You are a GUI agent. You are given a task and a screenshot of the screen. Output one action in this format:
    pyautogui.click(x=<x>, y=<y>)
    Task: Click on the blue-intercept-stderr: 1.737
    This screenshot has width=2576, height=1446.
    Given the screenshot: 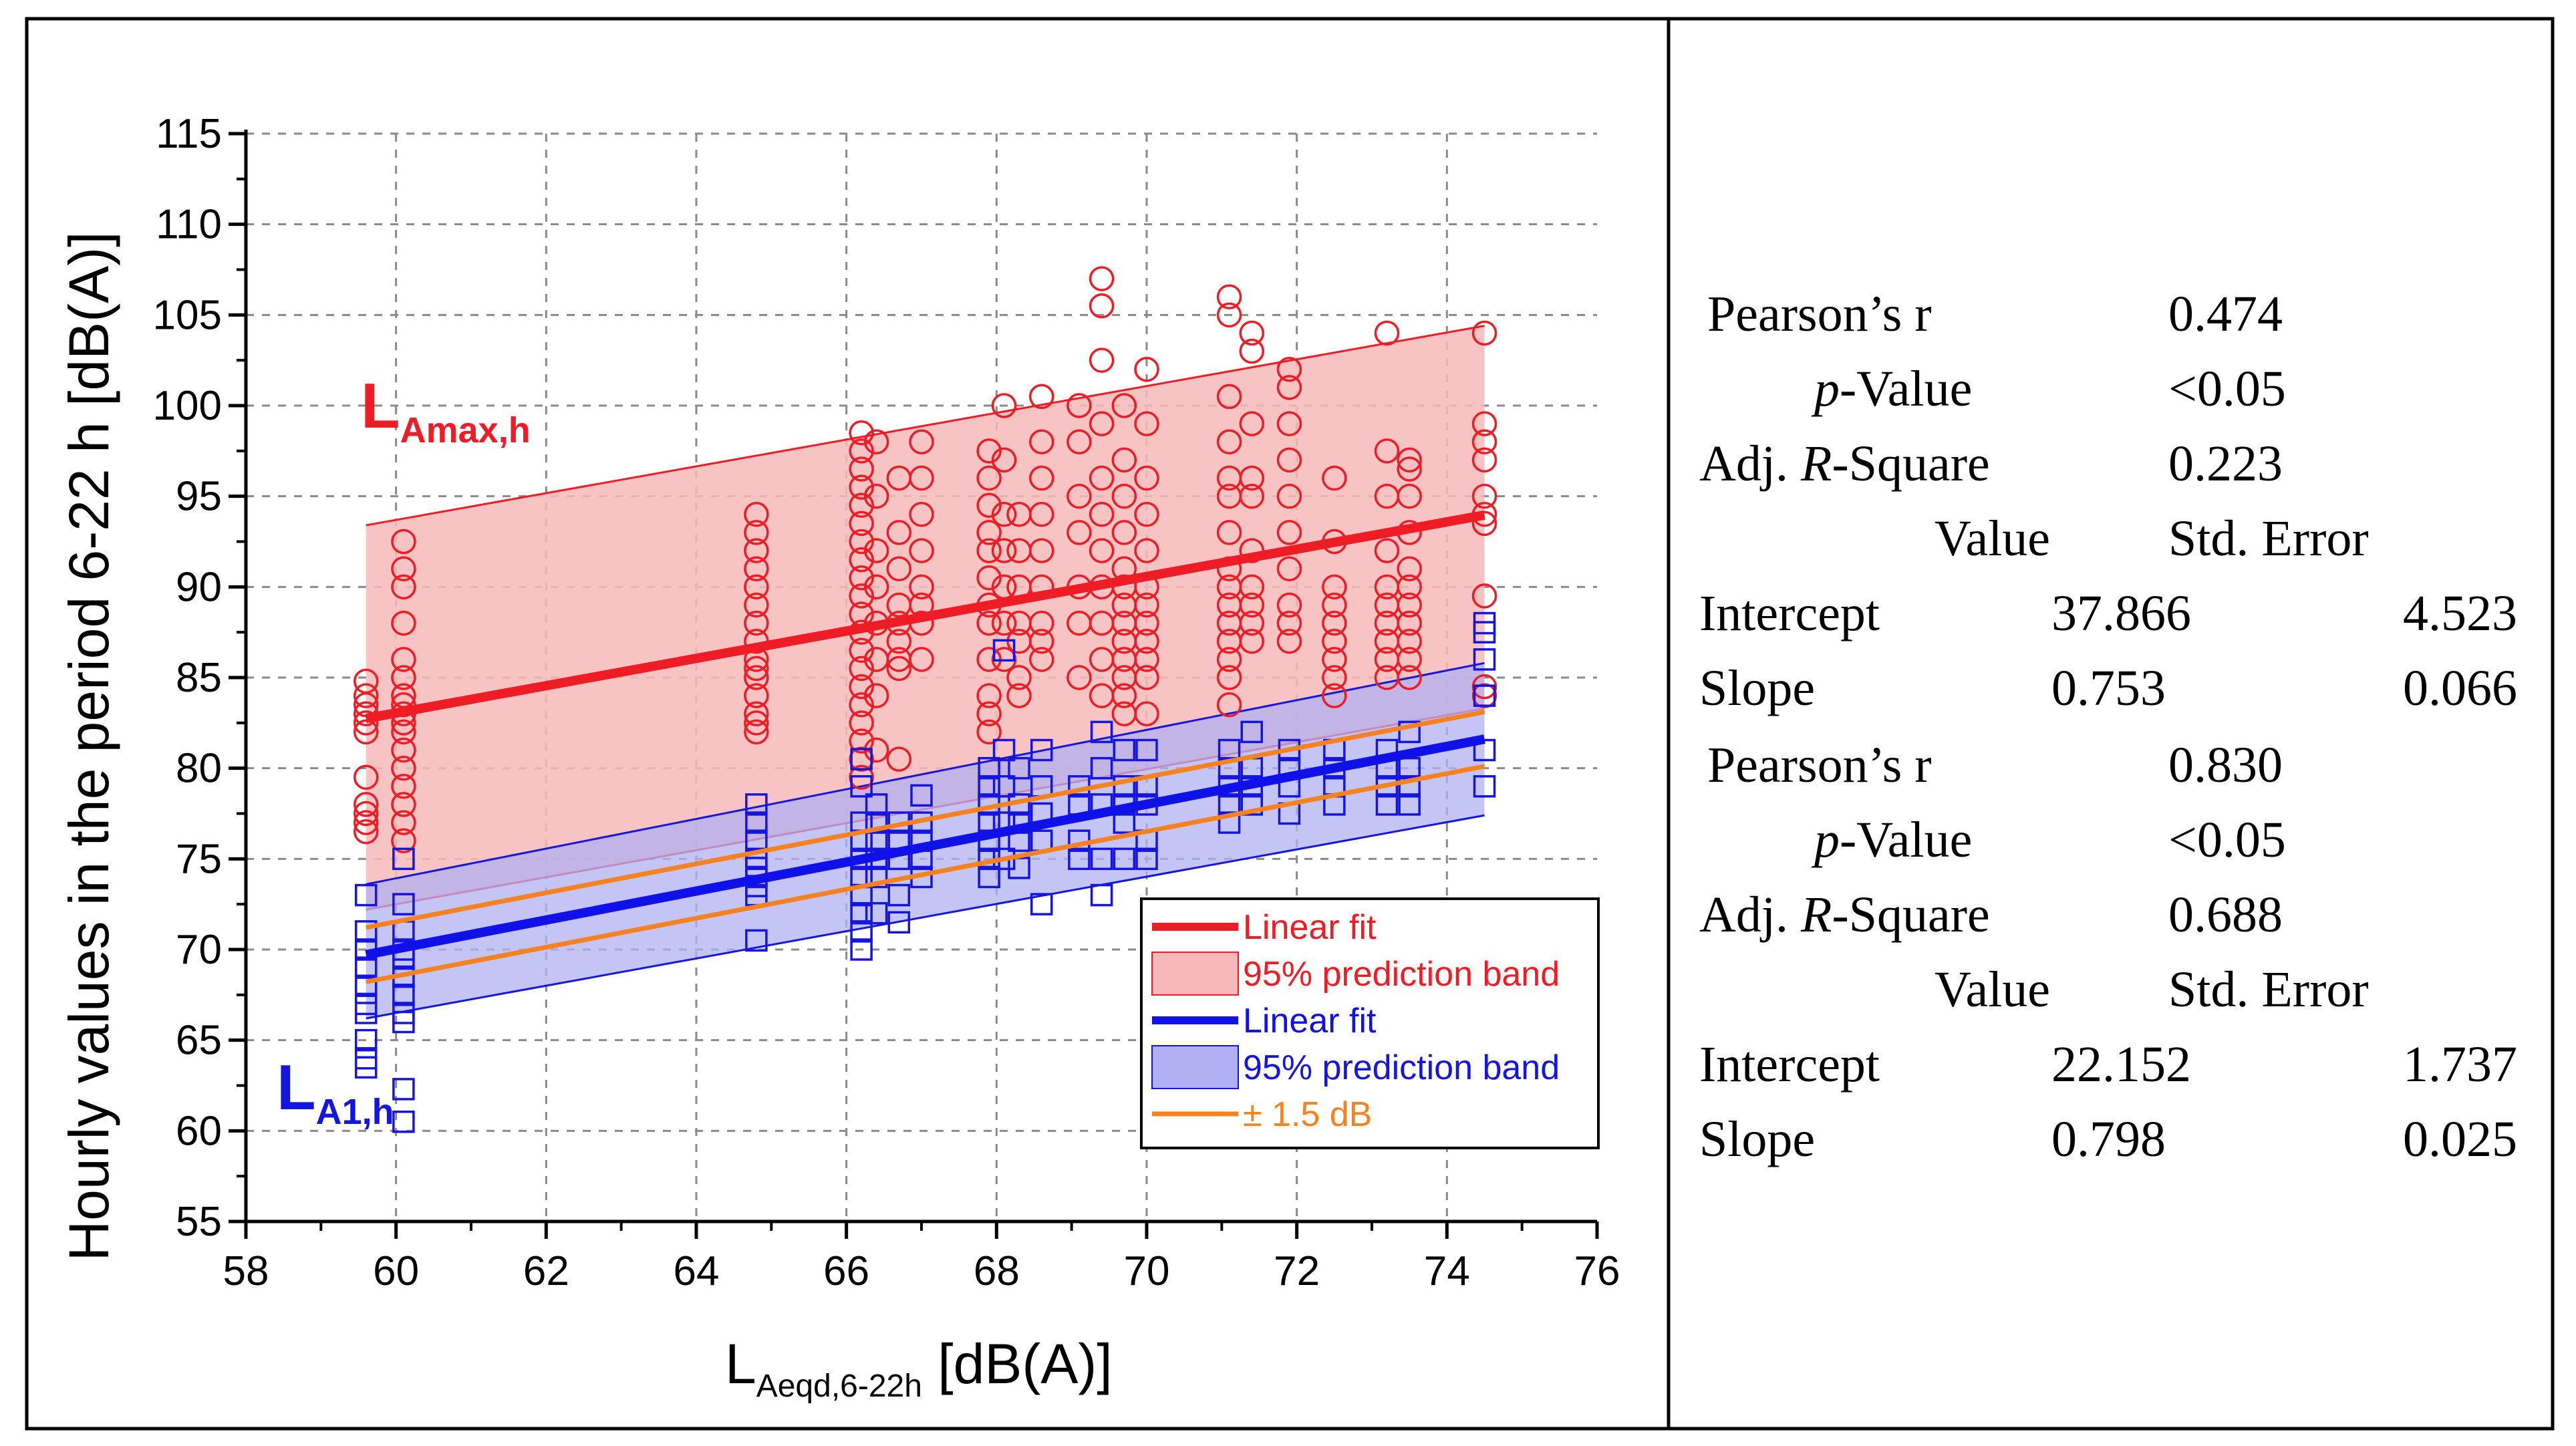 What is the action you would take?
    pyautogui.click(x=2460, y=1064)
    